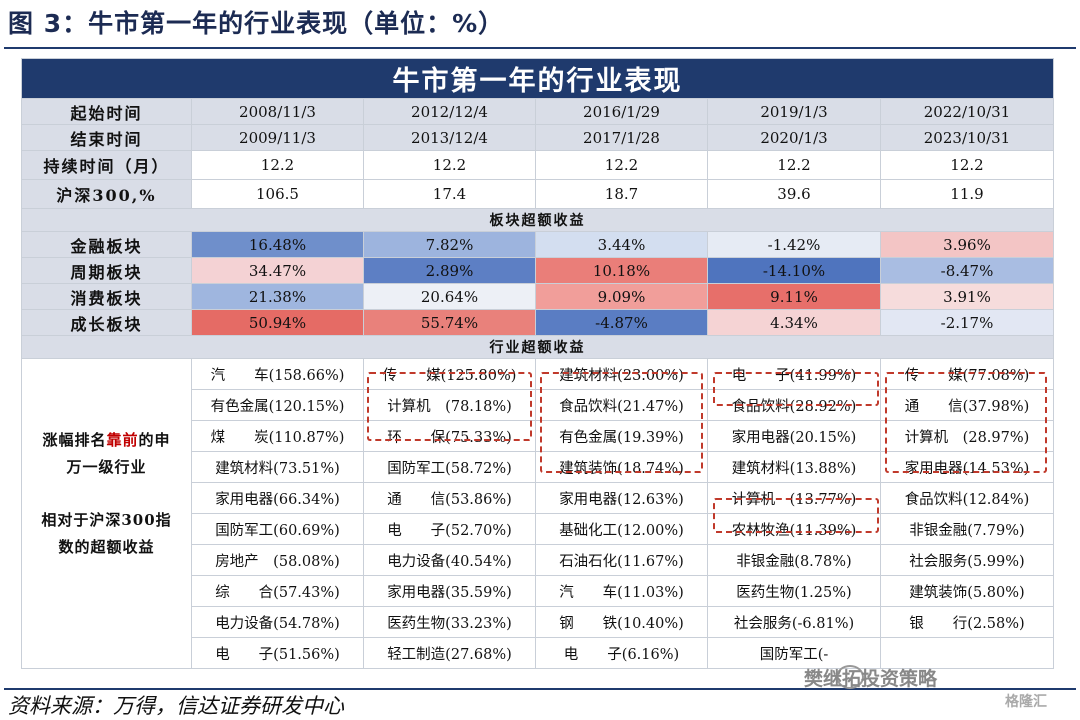 The image size is (1080, 720). I want to click on top-rule, so click(540, 48).